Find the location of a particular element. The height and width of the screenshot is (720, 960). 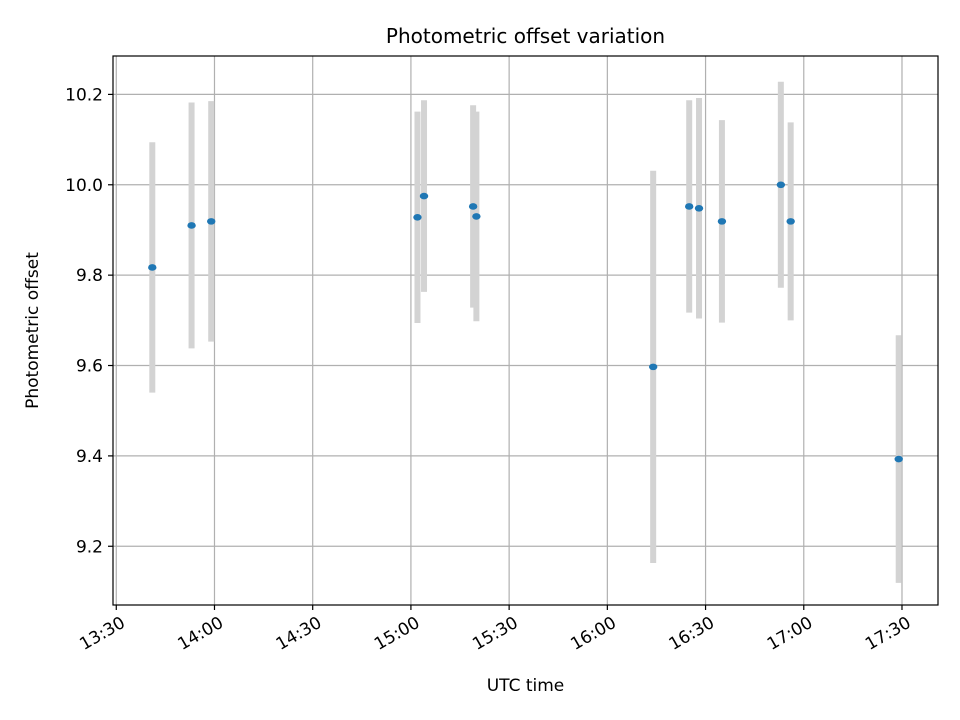

x-tick-label-0: 13:30 is located at coordinates (102, 634).